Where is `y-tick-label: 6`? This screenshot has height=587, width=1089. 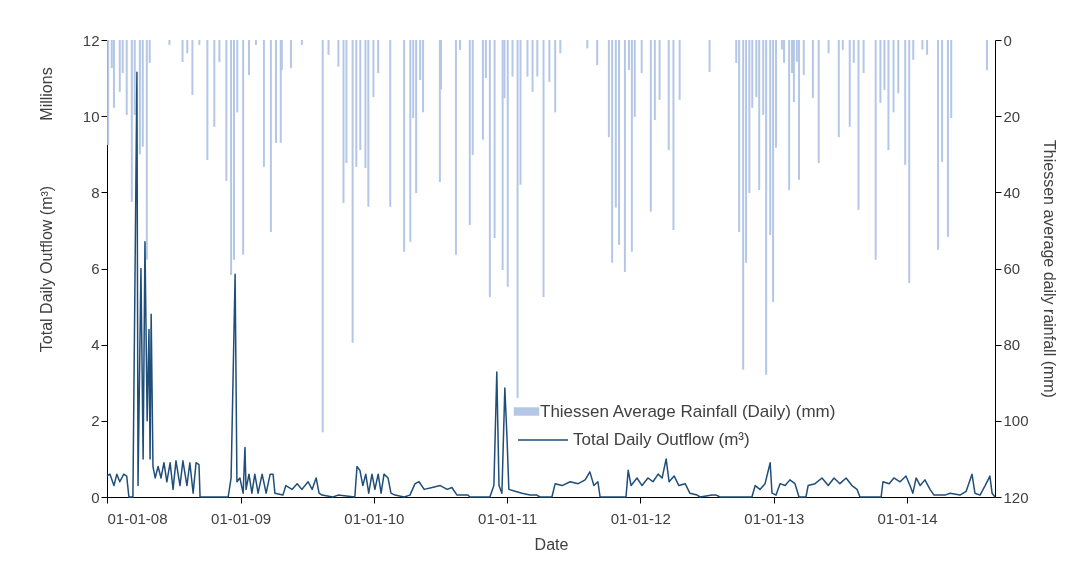
y-tick-label: 6 is located at coordinates (95, 268).